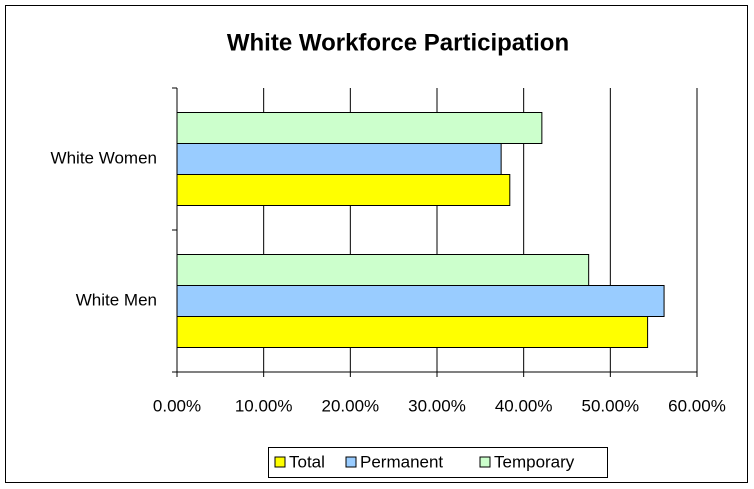 Image resolution: width=754 pixels, height=489 pixels. What do you see at coordinates (398, 42) in the screenshot?
I see `chart-title: White Workforce Participation` at bounding box center [398, 42].